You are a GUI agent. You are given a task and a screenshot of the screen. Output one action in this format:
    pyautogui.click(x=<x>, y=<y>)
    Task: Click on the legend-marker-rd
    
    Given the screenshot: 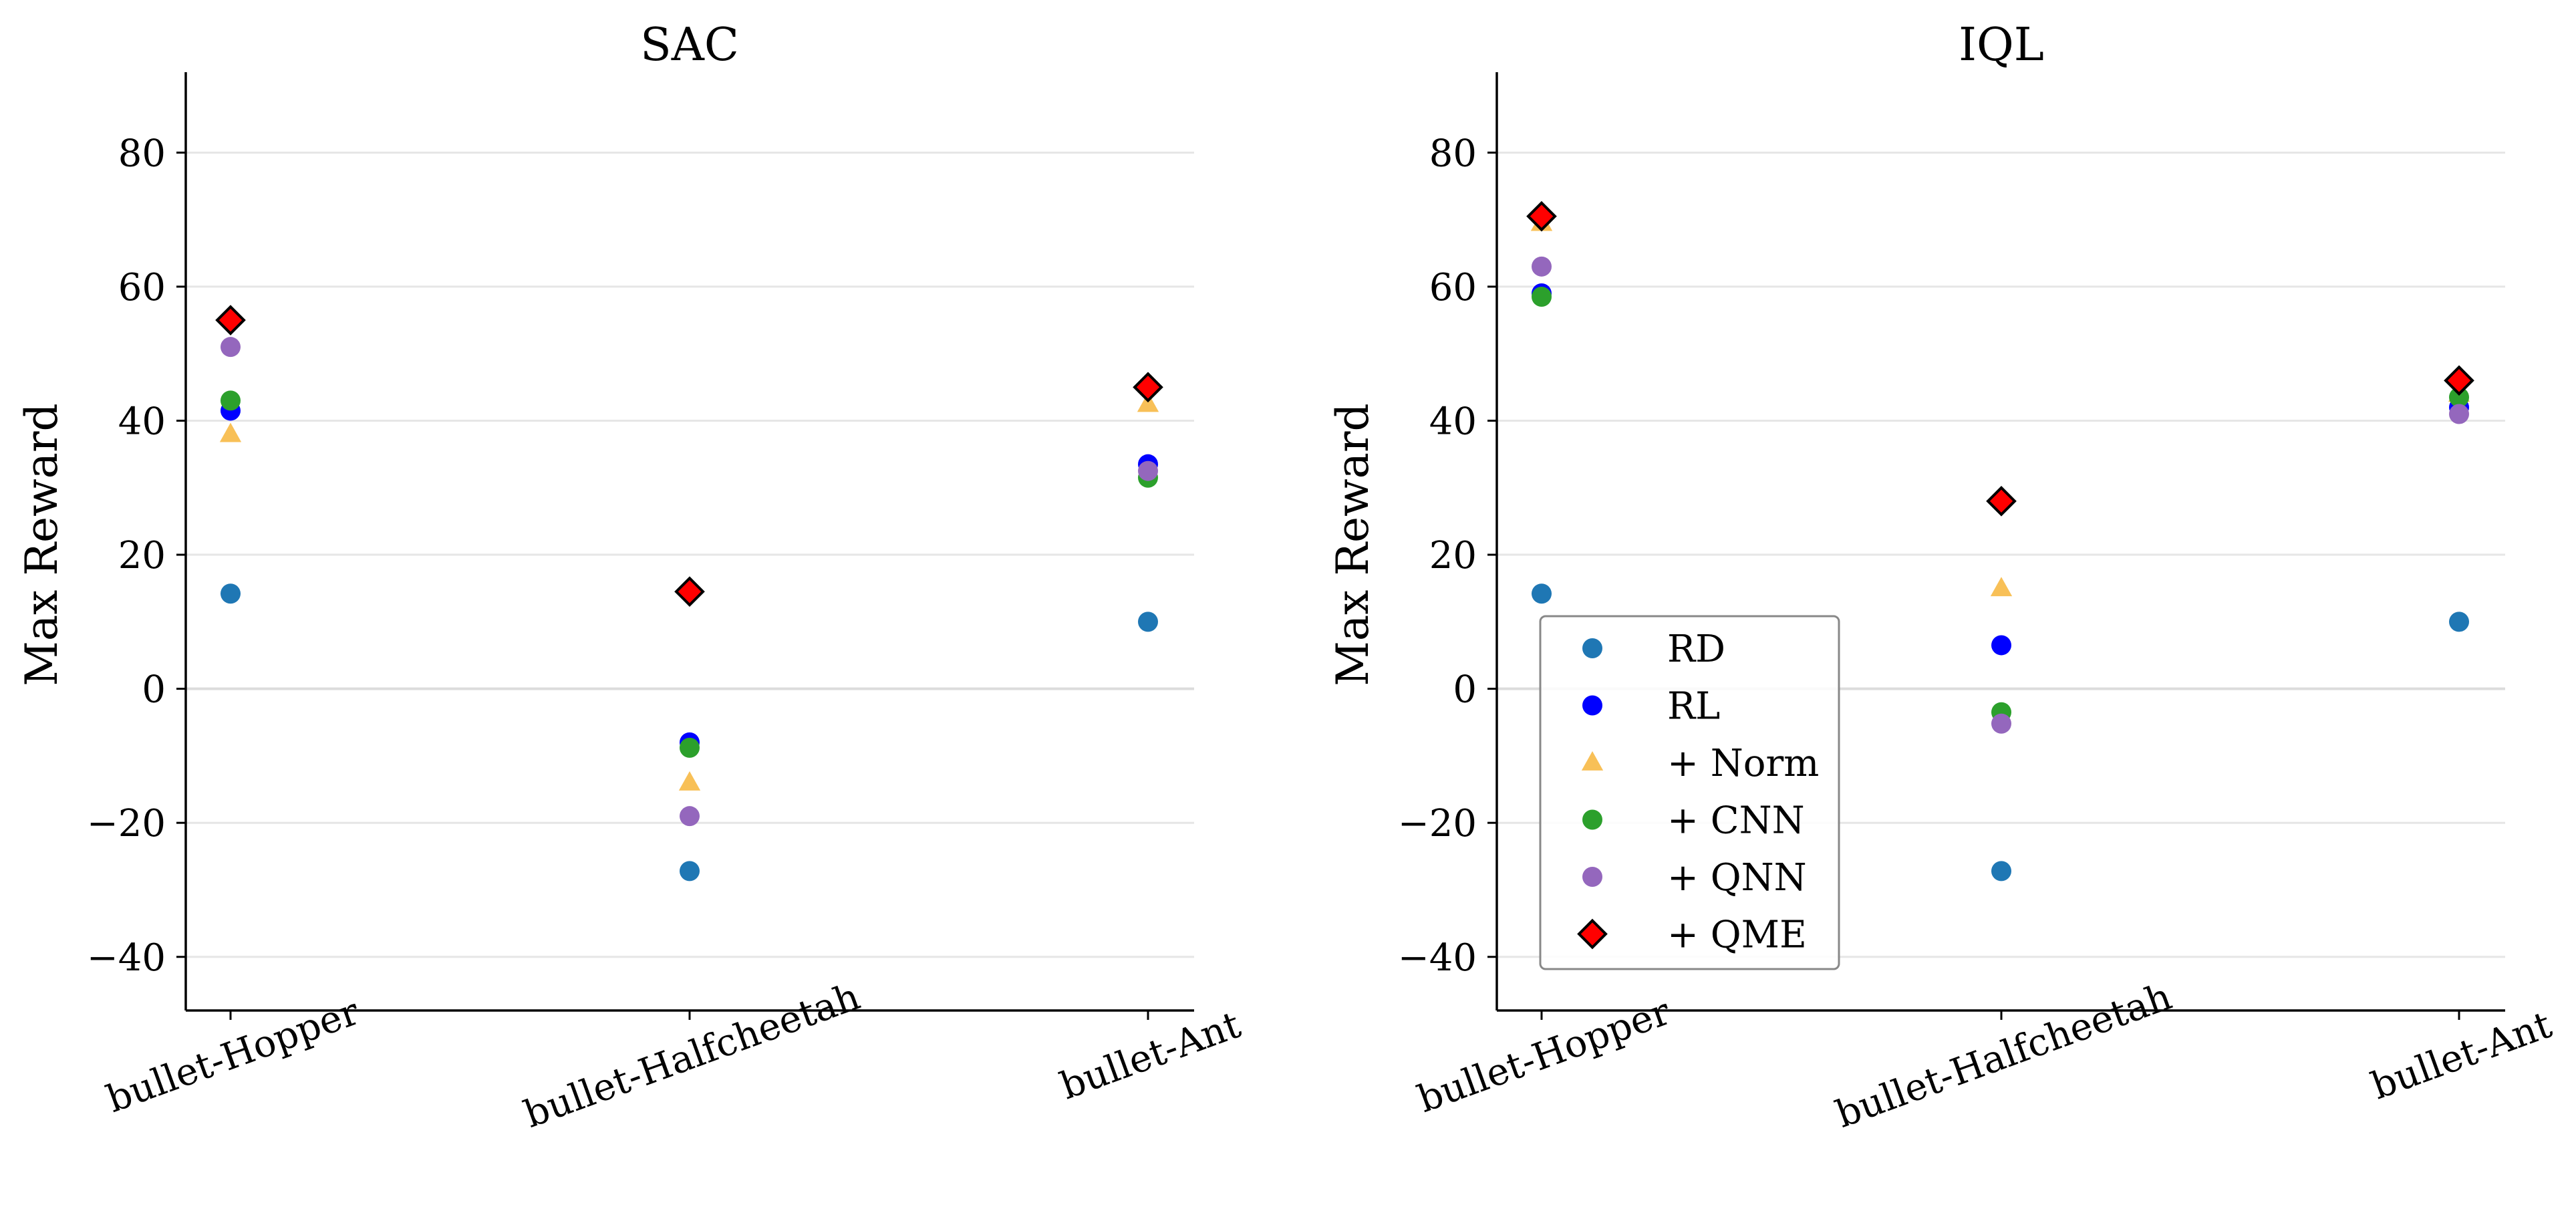 What is the action you would take?
    pyautogui.click(x=1592, y=648)
    